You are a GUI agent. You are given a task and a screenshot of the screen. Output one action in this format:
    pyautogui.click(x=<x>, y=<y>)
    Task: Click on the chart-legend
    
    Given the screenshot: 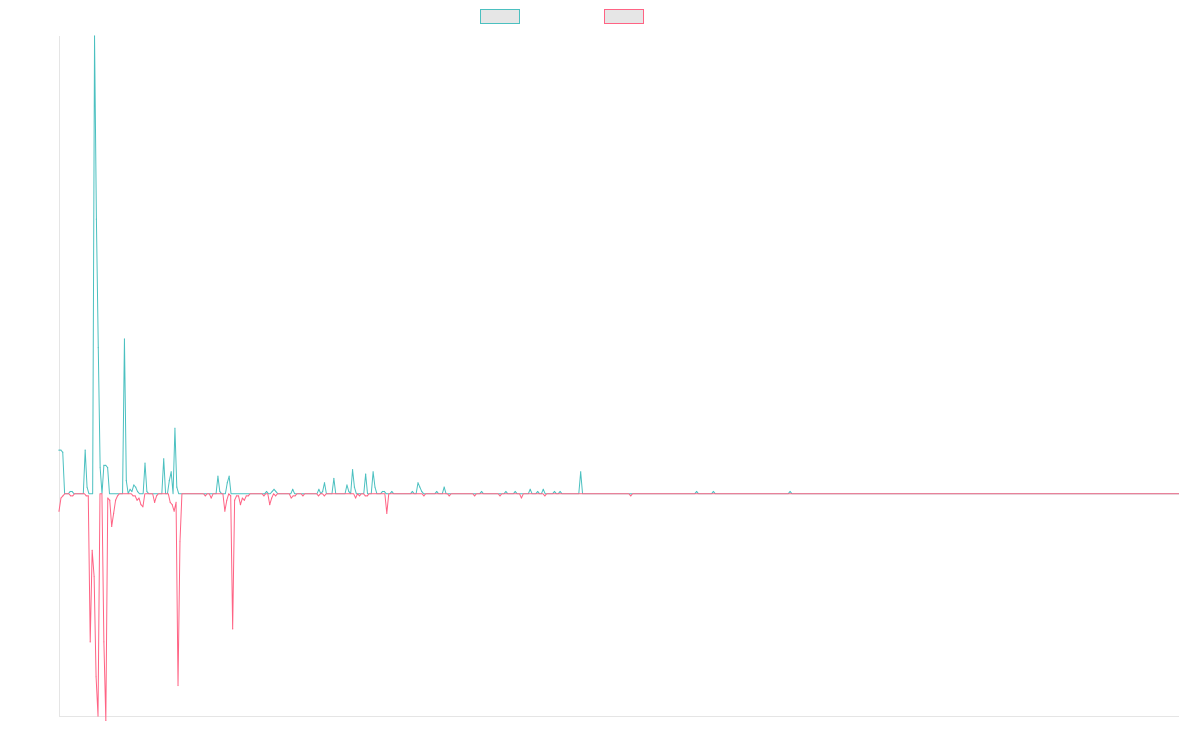 What is the action you would take?
    pyautogui.click(x=600, y=18)
    